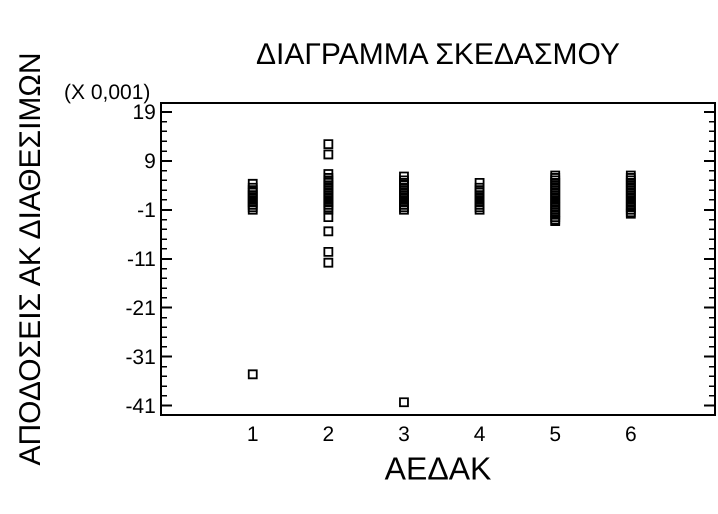  I want to click on y-tick-label: -31, so click(140, 358).